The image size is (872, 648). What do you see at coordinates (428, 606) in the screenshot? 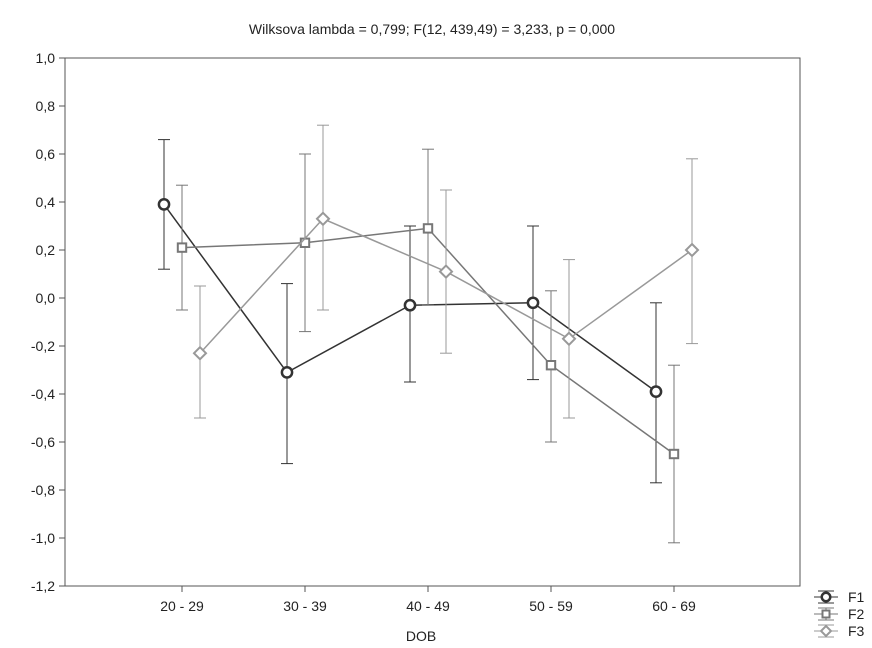
I see `x-tick-label: 40 - 49` at bounding box center [428, 606].